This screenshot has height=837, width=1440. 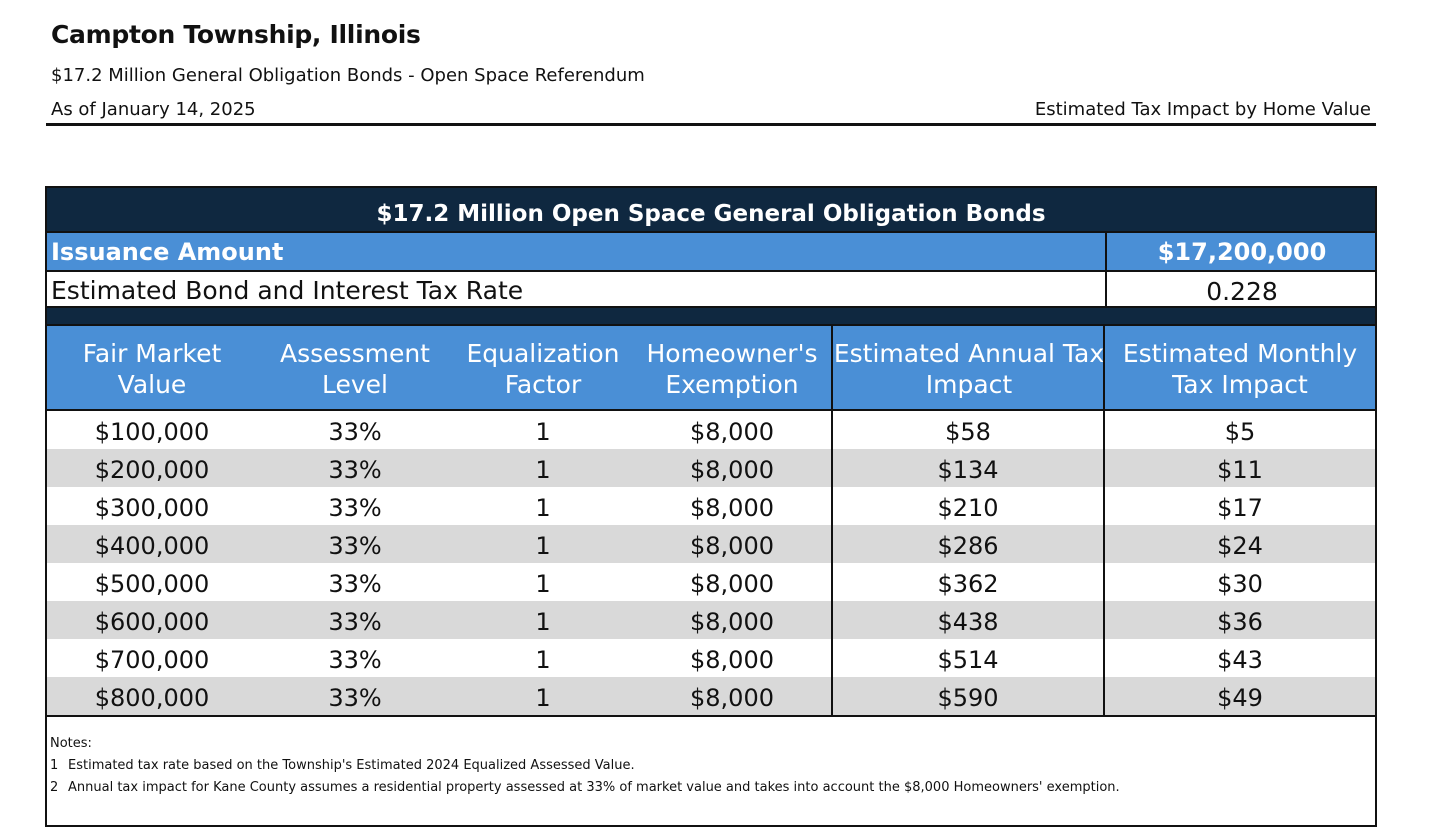 What do you see at coordinates (1240, 384) in the screenshot?
I see `col-header-line: Tax Impact` at bounding box center [1240, 384].